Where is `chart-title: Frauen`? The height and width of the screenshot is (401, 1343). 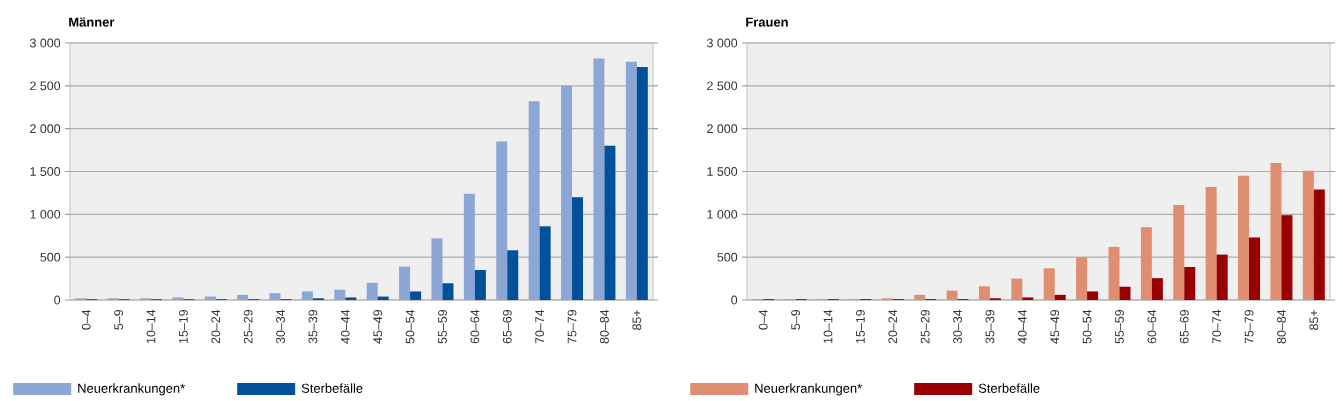 chart-title: Frauen is located at coordinates (767, 22).